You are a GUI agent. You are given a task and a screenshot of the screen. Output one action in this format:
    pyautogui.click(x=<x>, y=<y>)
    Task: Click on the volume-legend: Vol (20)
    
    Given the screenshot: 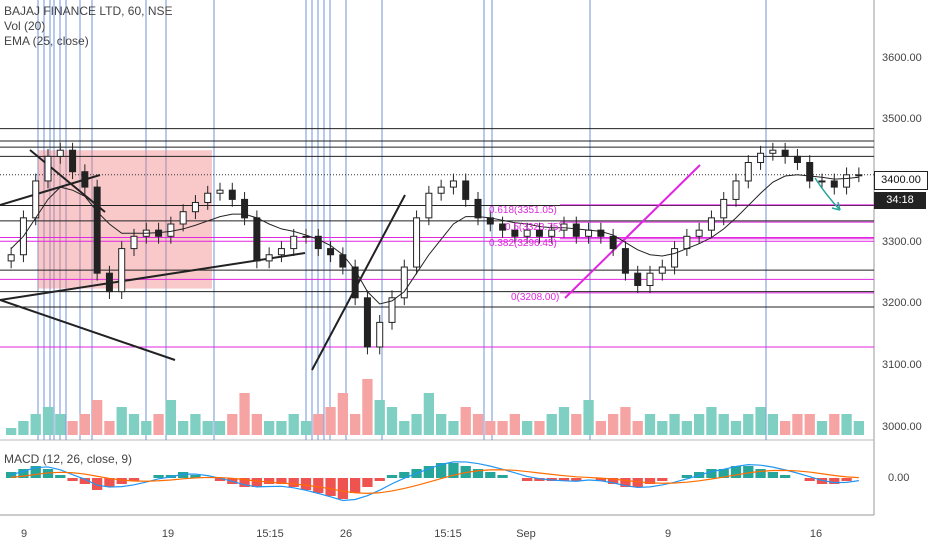 What is the action you would take?
    pyautogui.click(x=25, y=26)
    